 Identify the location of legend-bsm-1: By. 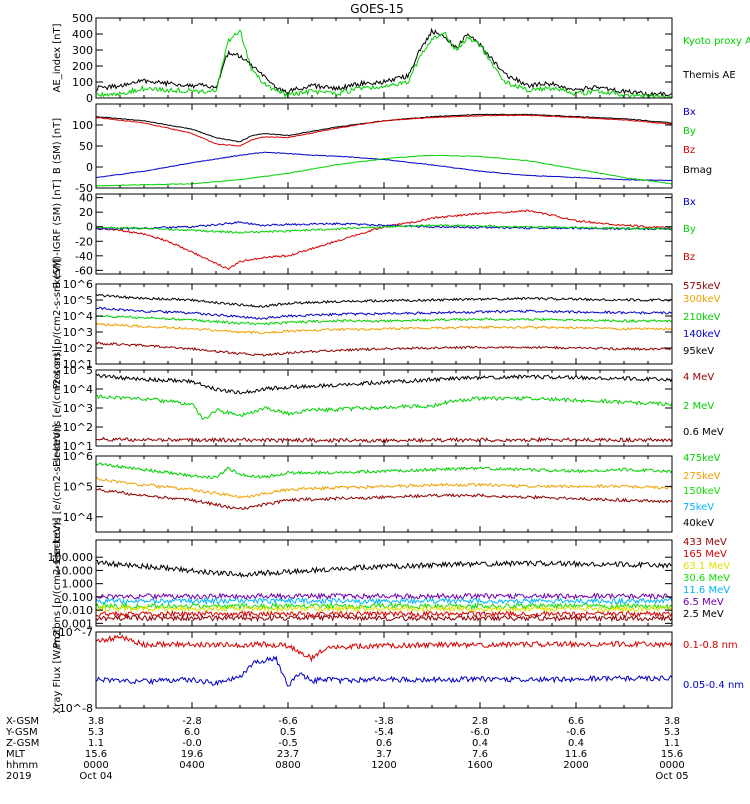
(689, 131).